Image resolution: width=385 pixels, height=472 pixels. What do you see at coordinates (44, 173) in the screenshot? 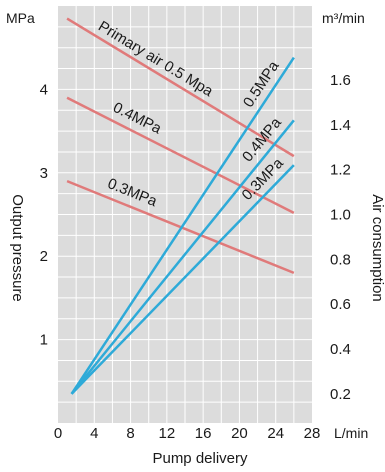
I see `left-tick-label: 3` at bounding box center [44, 173].